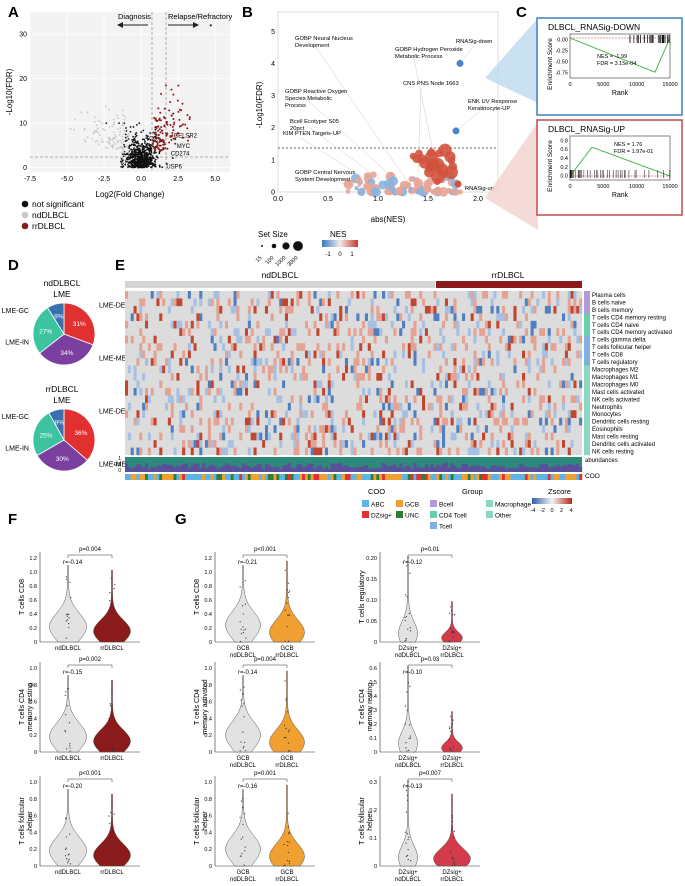 The height and width of the screenshot is (886, 685). What do you see at coordinates (370, 707) in the screenshot?
I see `violin-y-label-2: memory resting` at bounding box center [370, 707].